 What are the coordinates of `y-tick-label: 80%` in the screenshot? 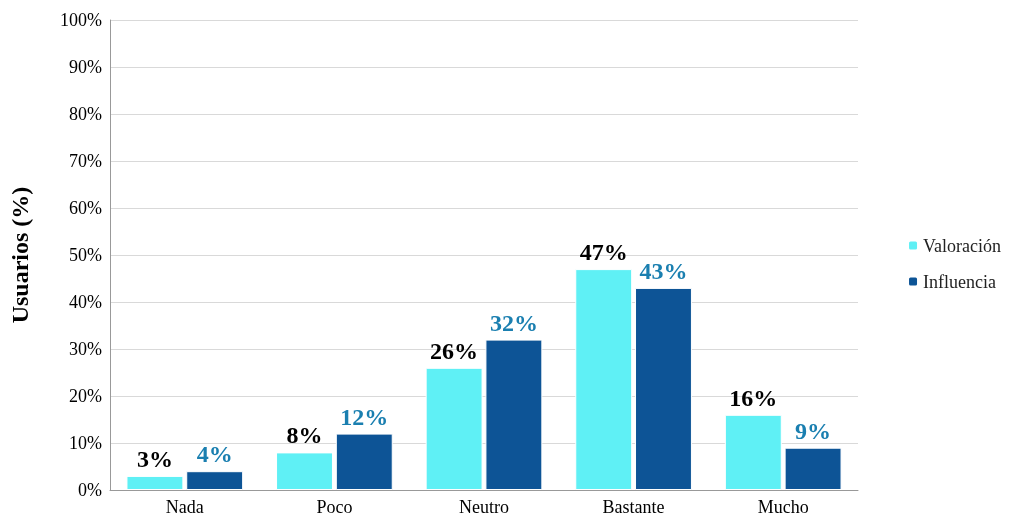 It's located at (85, 114).